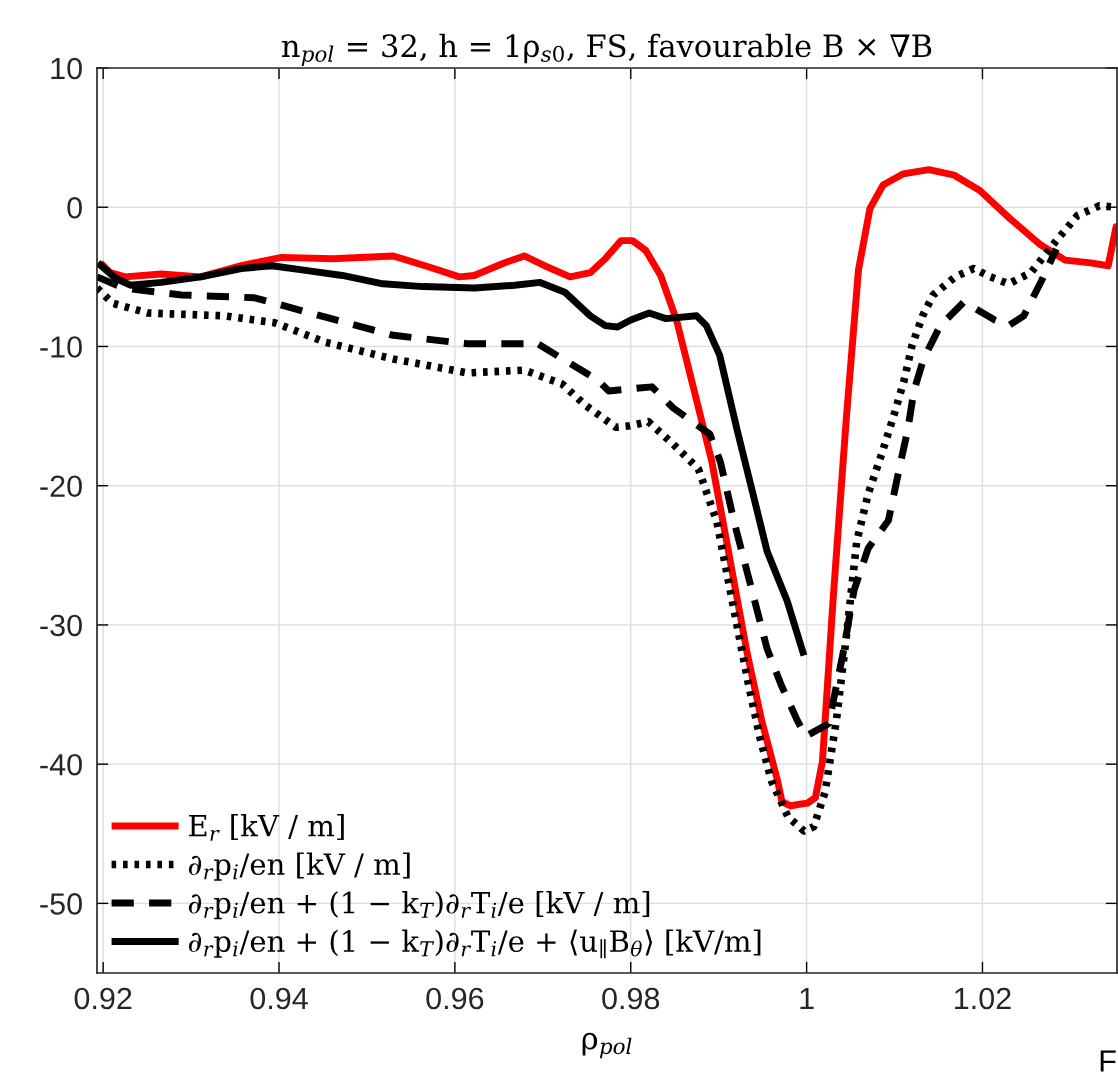 The height and width of the screenshot is (1091, 1118). What do you see at coordinates (266, 827) in the screenshot?
I see `legend-label: E$_{r}$ [kV / m]` at bounding box center [266, 827].